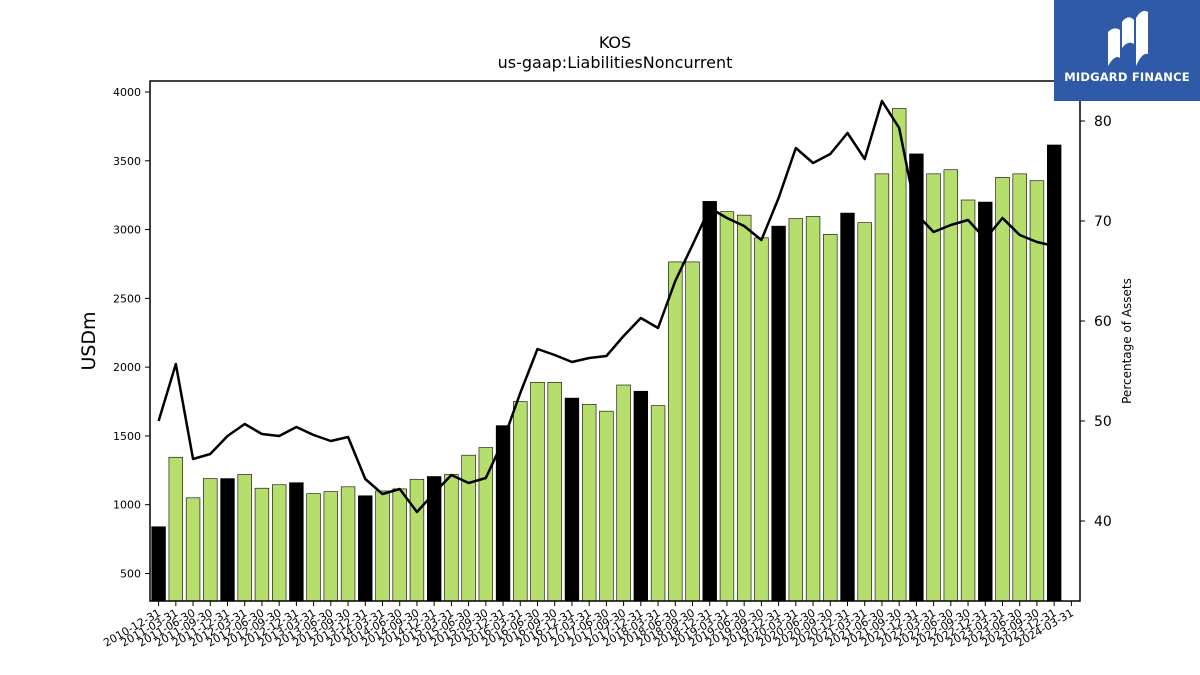  Describe the element at coordinates (1128, 38) in the screenshot. I see `midgard-logo-icon` at that location.